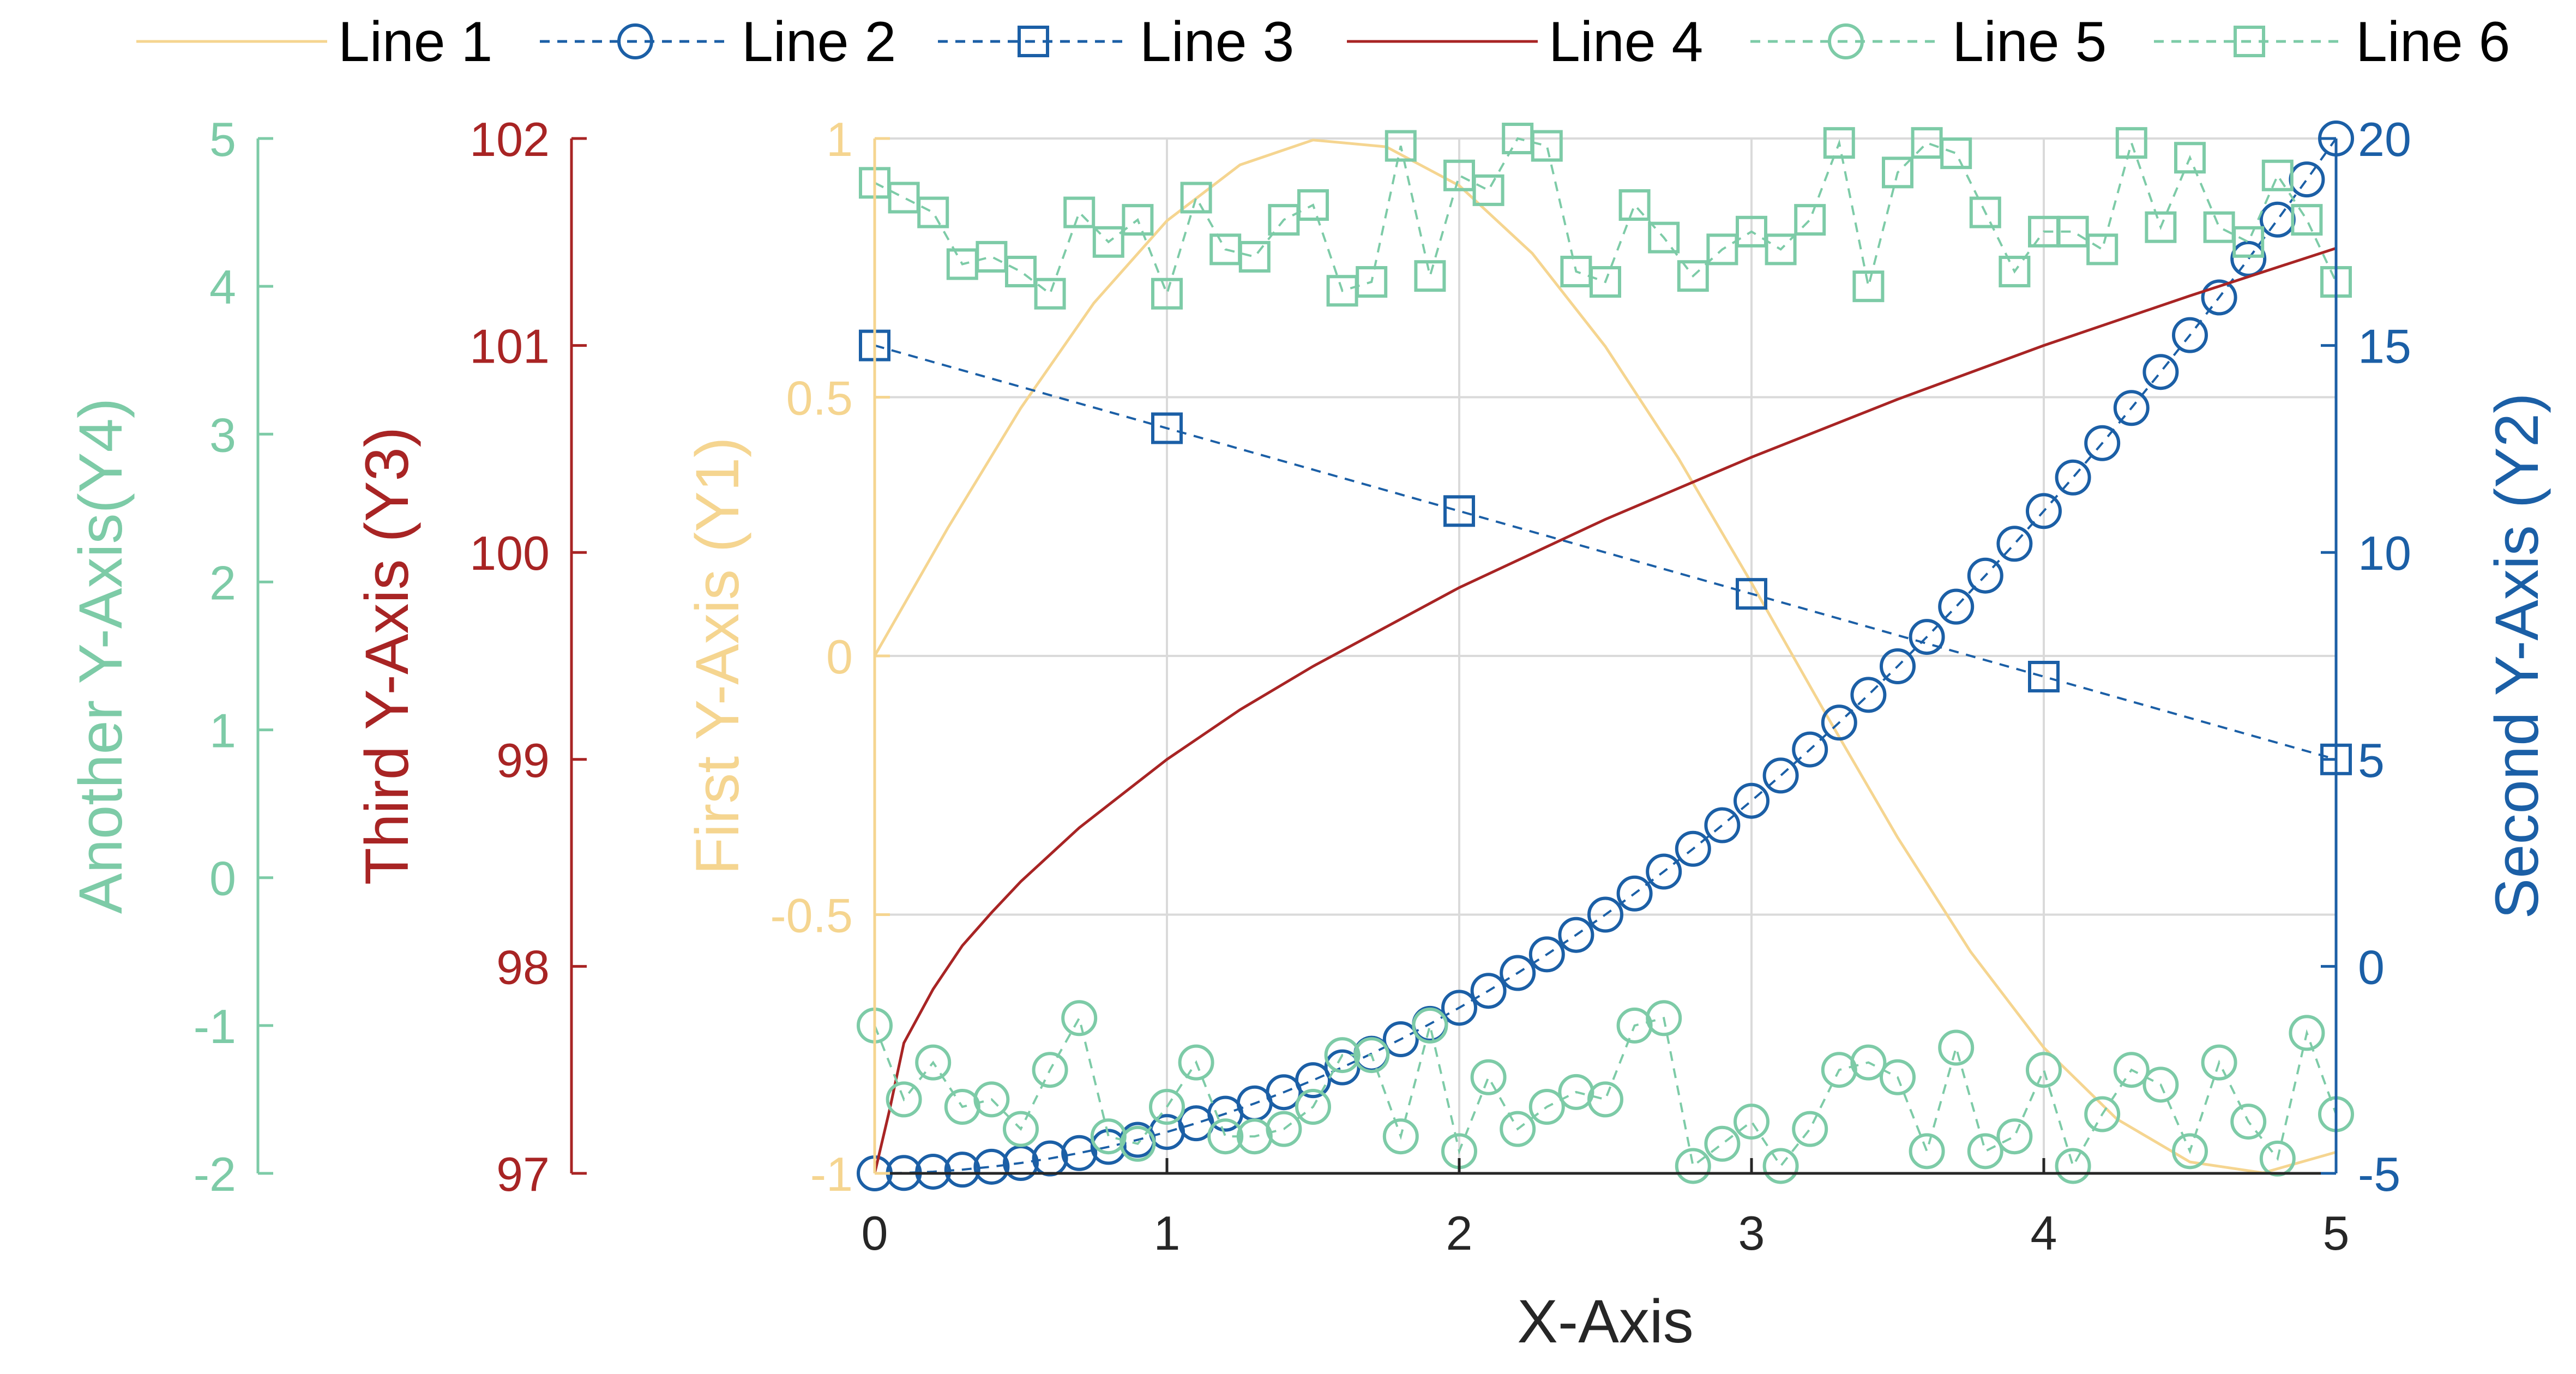  Describe the element at coordinates (215, 1026) in the screenshot. I see `y4-tick-label: -1` at that location.